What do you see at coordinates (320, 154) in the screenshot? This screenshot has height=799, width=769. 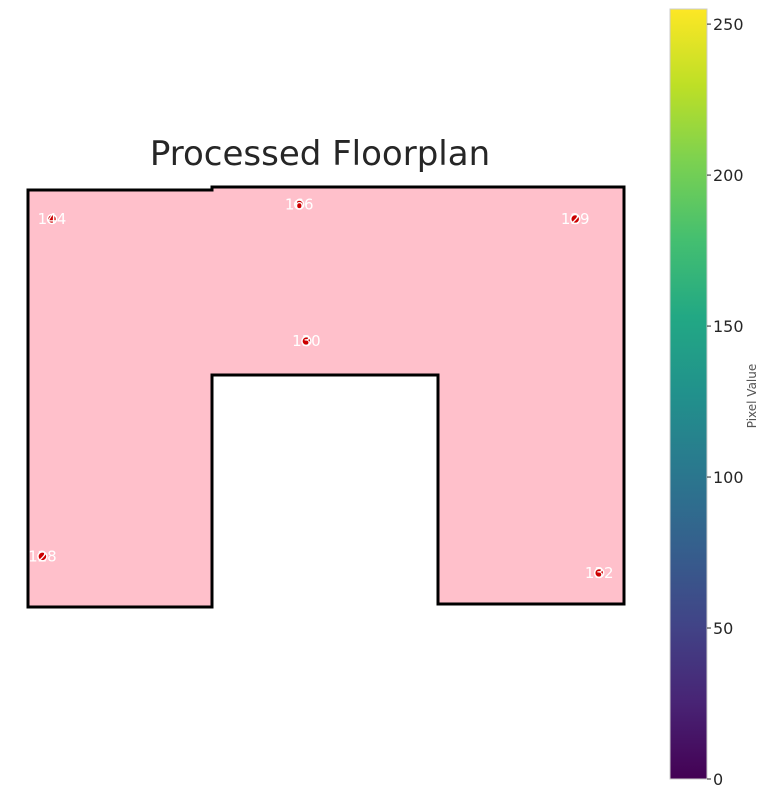 I see `chart-title: Processed Floorplan` at bounding box center [320, 154].